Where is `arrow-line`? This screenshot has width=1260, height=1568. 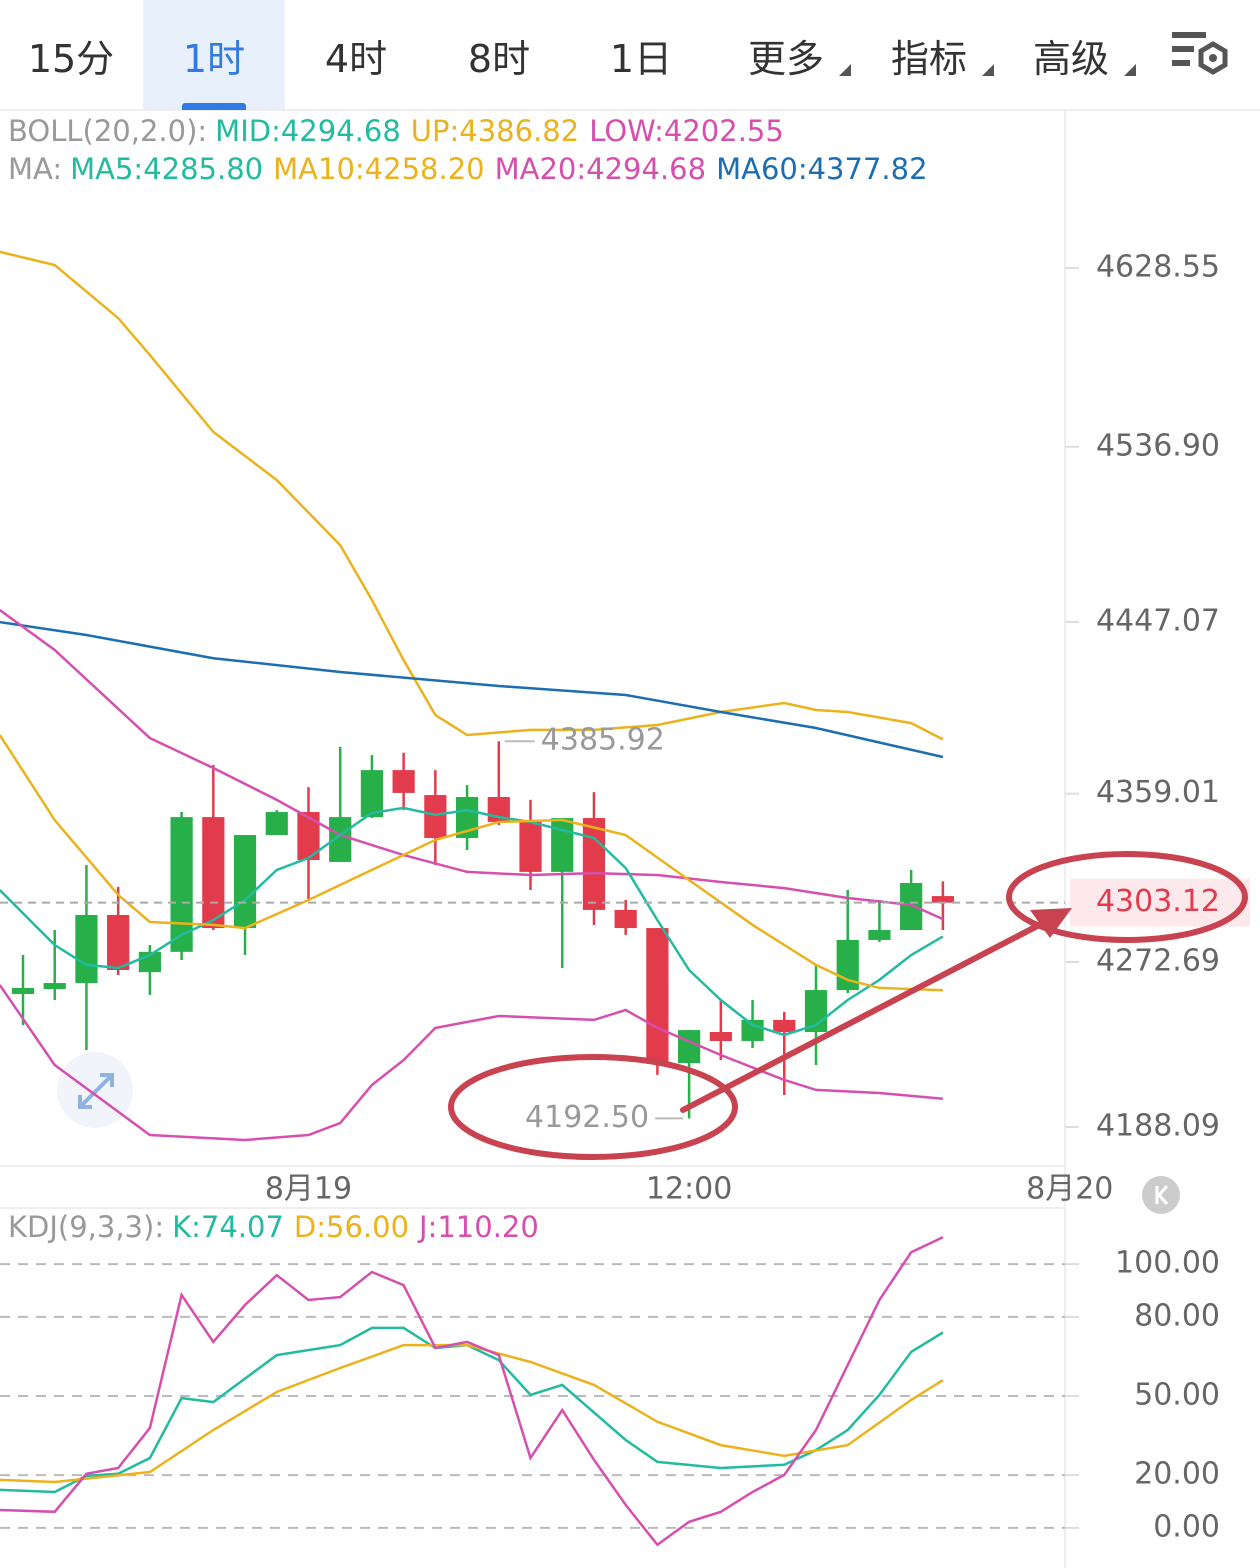 arrow-line is located at coordinates (864, 1016).